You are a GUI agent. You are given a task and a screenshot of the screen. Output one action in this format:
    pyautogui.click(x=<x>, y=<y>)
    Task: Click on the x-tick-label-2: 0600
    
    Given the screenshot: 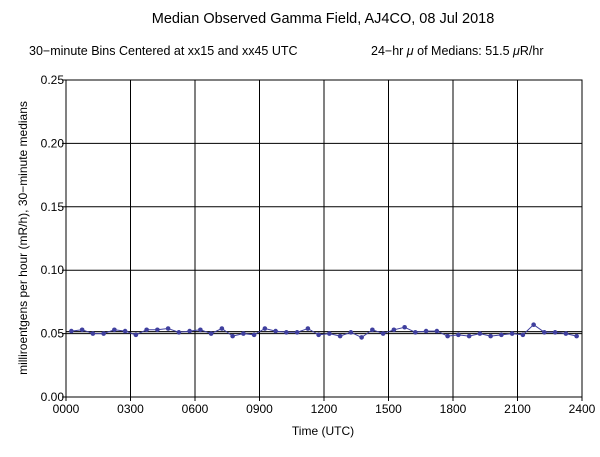 What is the action you would take?
    pyautogui.click(x=195, y=409)
    